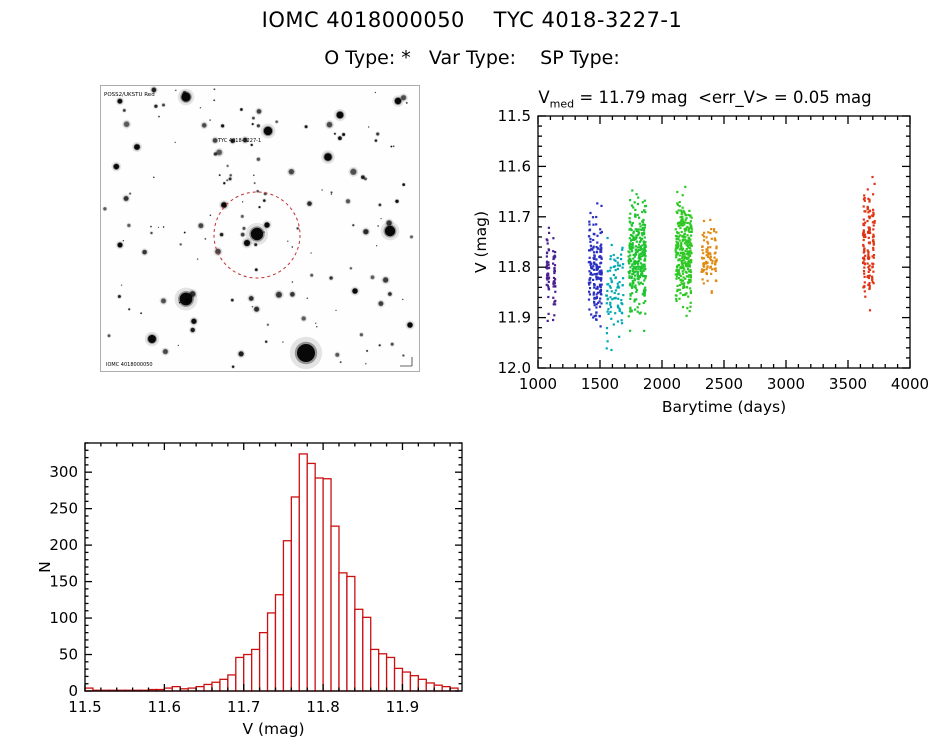  I want to click on plate-footer-label: IOMC 4018000050, so click(129, 365).